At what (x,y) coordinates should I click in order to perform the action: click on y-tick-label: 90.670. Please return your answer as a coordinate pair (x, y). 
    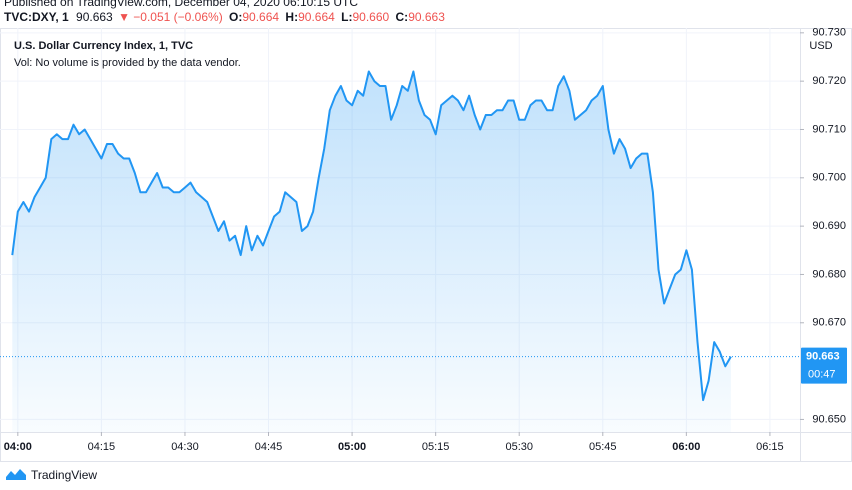
    Looking at the image, I should click on (829, 323).